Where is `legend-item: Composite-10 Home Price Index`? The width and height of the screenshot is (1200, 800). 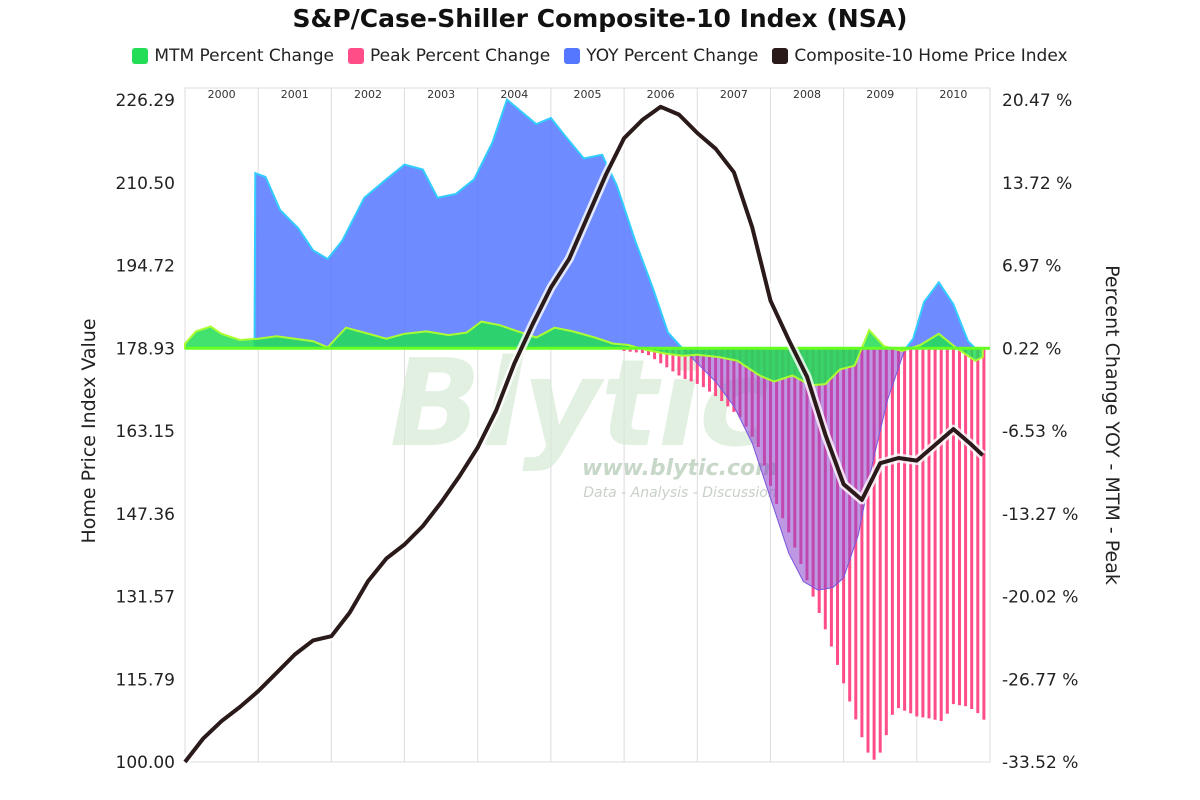 legend-item: Composite-10 Home Price Index is located at coordinates (920, 56).